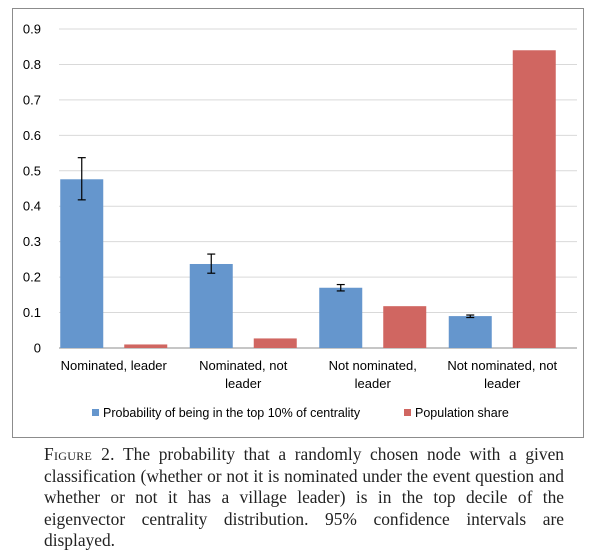 The image size is (600, 556). I want to click on y-tick-label: 0.5, so click(32, 170).